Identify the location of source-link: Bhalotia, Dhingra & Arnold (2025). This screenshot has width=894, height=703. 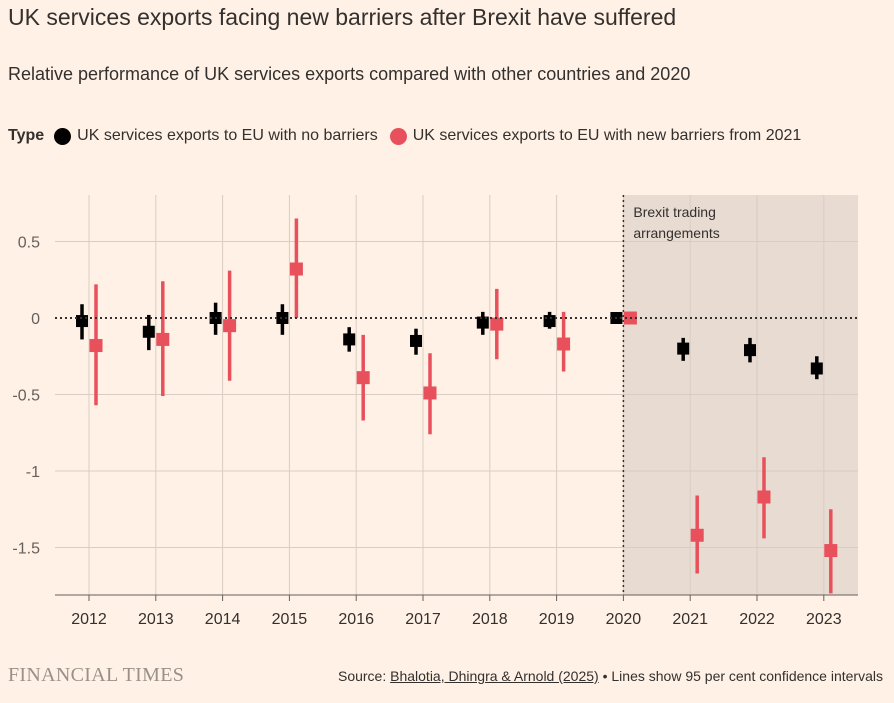
(494, 676).